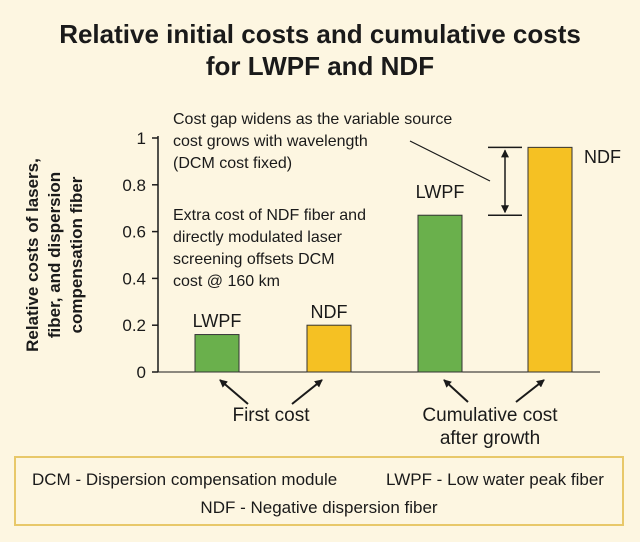  Describe the element at coordinates (269, 215) in the screenshot. I see `annotation-extra-line-1: Extra cost of NDF fiber and` at that location.